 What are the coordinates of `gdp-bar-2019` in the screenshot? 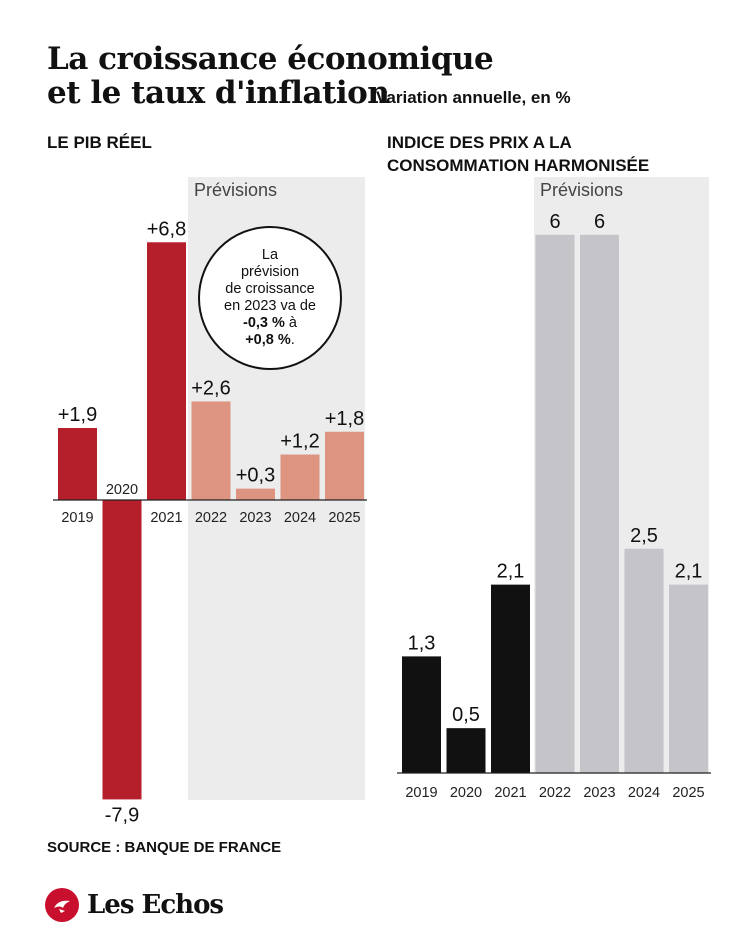 It's located at (77, 463).